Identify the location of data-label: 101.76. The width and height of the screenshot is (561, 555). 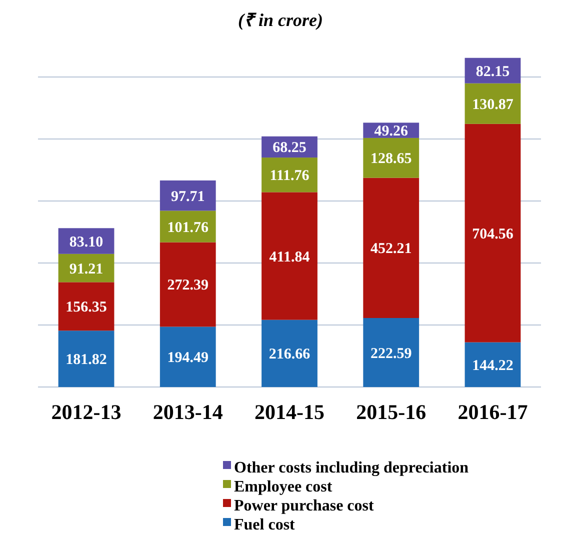
(188, 228).